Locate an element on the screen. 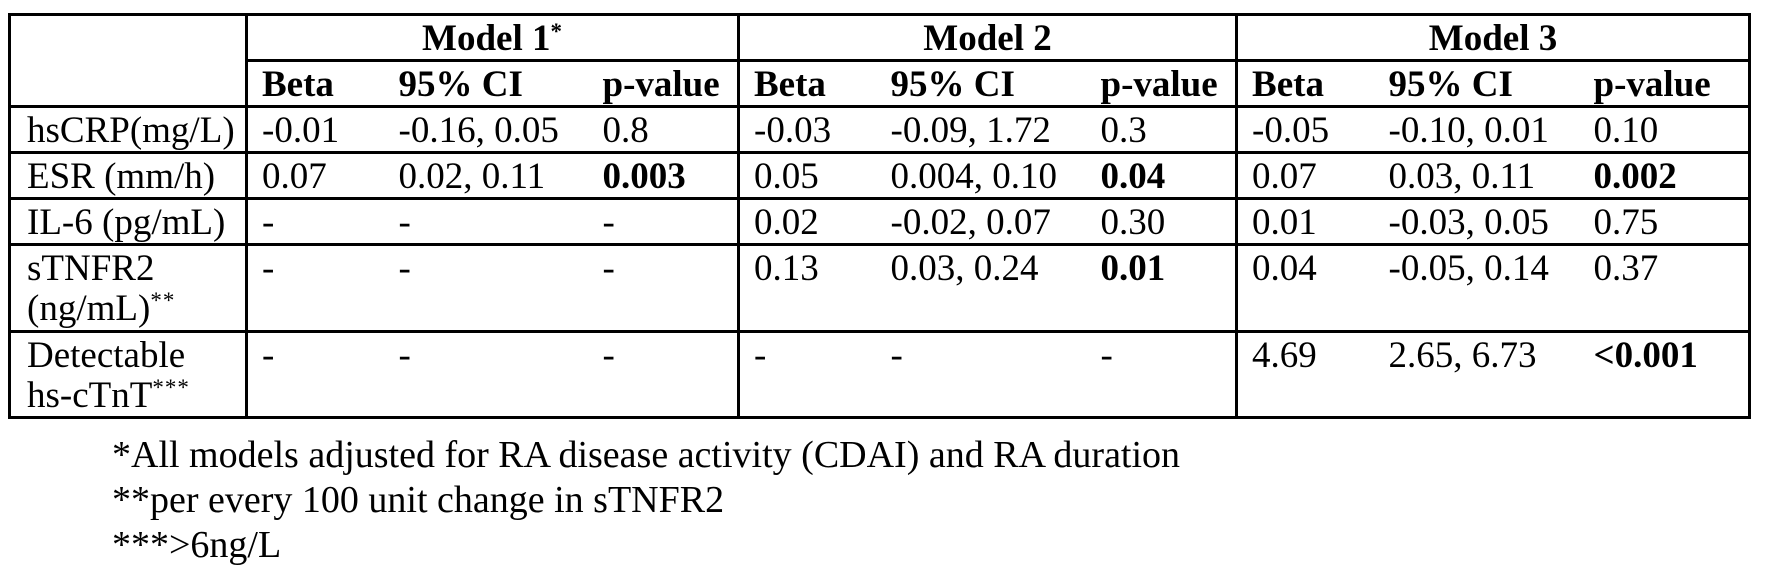 The image size is (1770, 579). cell-il6-m2-pvalue: 0.30 is located at coordinates (1161, 220).